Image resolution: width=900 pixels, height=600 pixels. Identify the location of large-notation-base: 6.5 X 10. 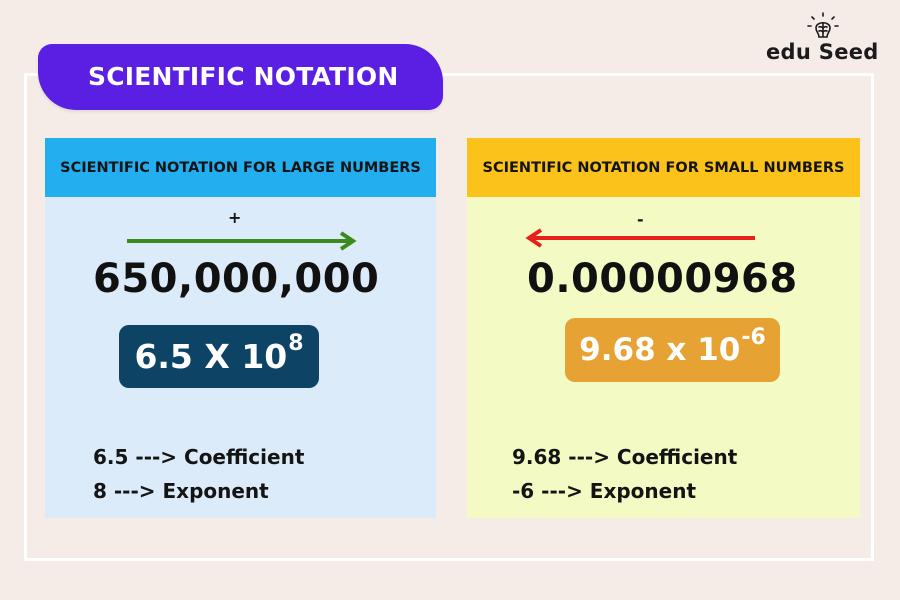
(211, 356).